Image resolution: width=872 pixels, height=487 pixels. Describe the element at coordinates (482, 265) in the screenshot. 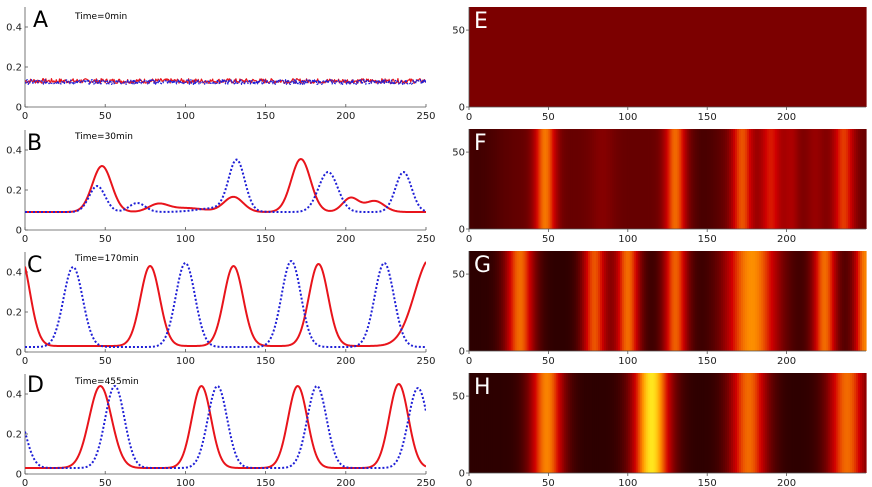

I see `panel-letter: G` at that location.